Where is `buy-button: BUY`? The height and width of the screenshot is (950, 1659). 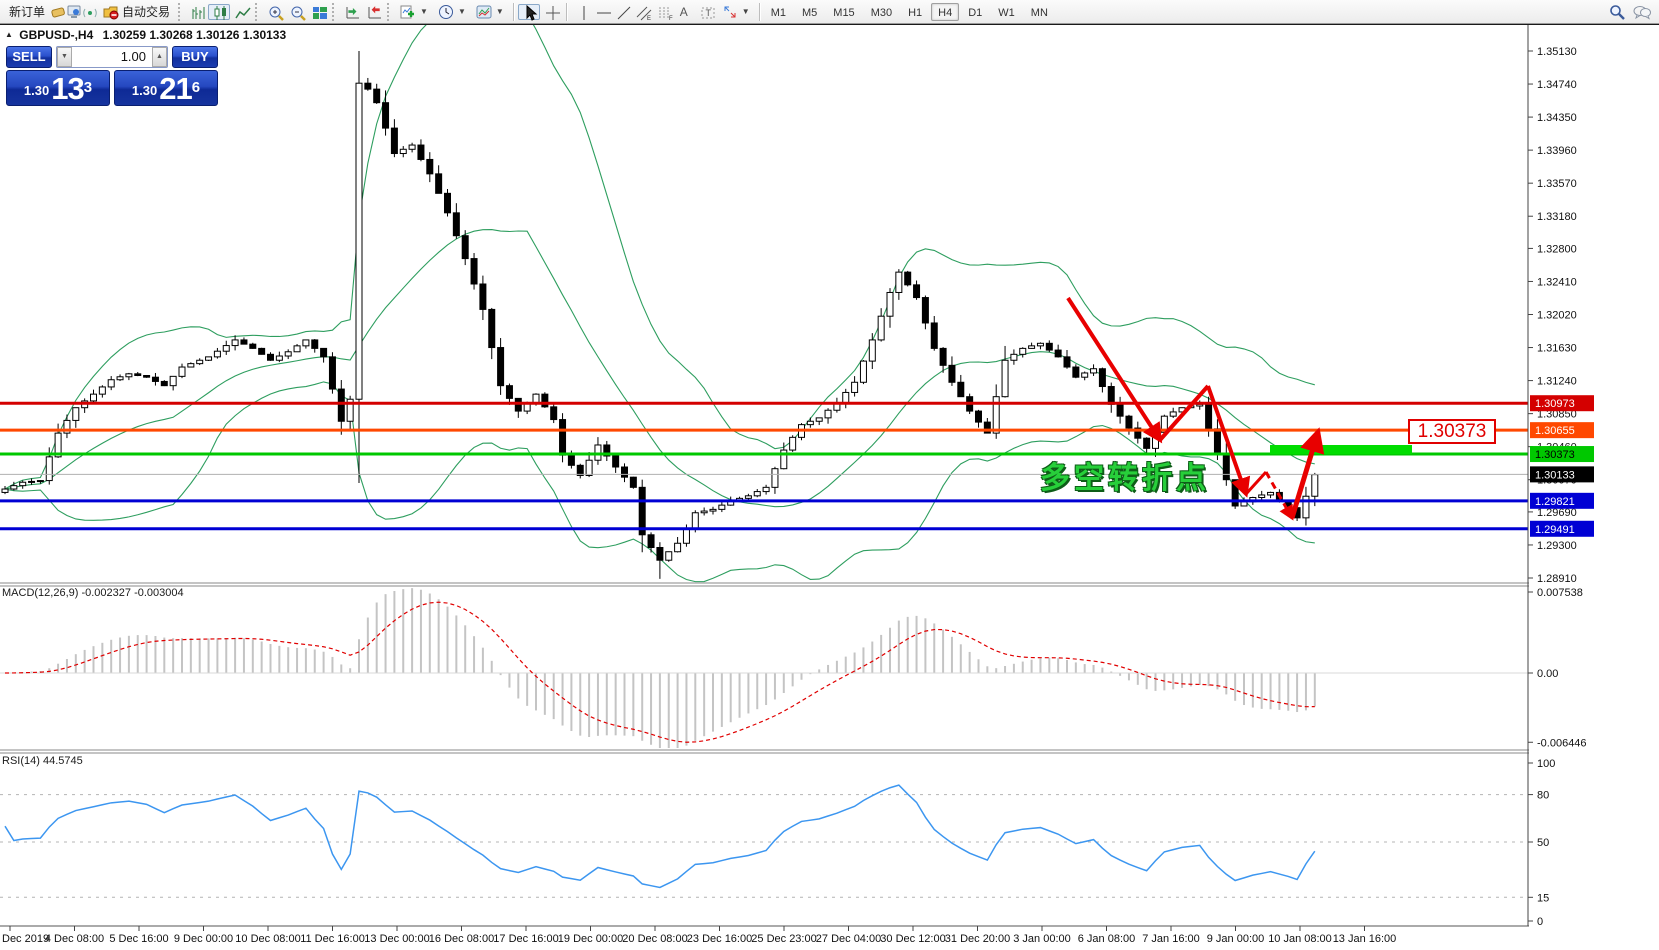 buy-button: BUY is located at coordinates (195, 57).